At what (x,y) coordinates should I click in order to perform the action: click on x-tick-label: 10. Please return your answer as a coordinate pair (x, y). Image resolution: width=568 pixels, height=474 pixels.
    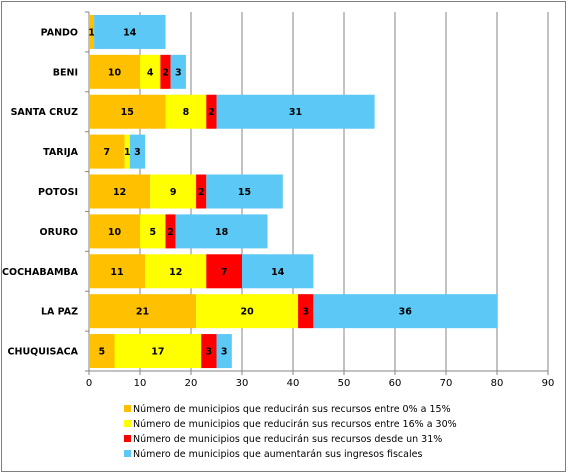
    Looking at the image, I should click on (140, 383).